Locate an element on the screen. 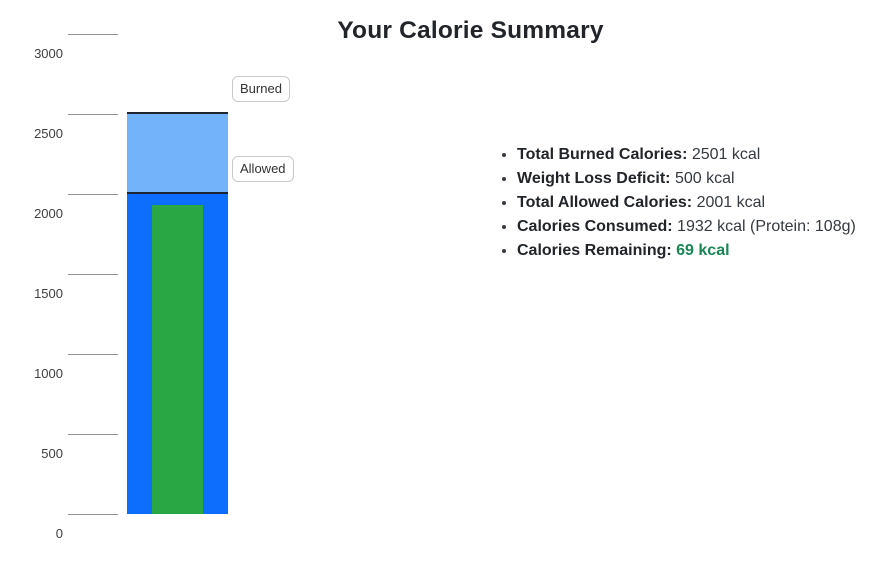 This screenshot has width=875, height=569. plot-area is located at coordinates (177, 257).